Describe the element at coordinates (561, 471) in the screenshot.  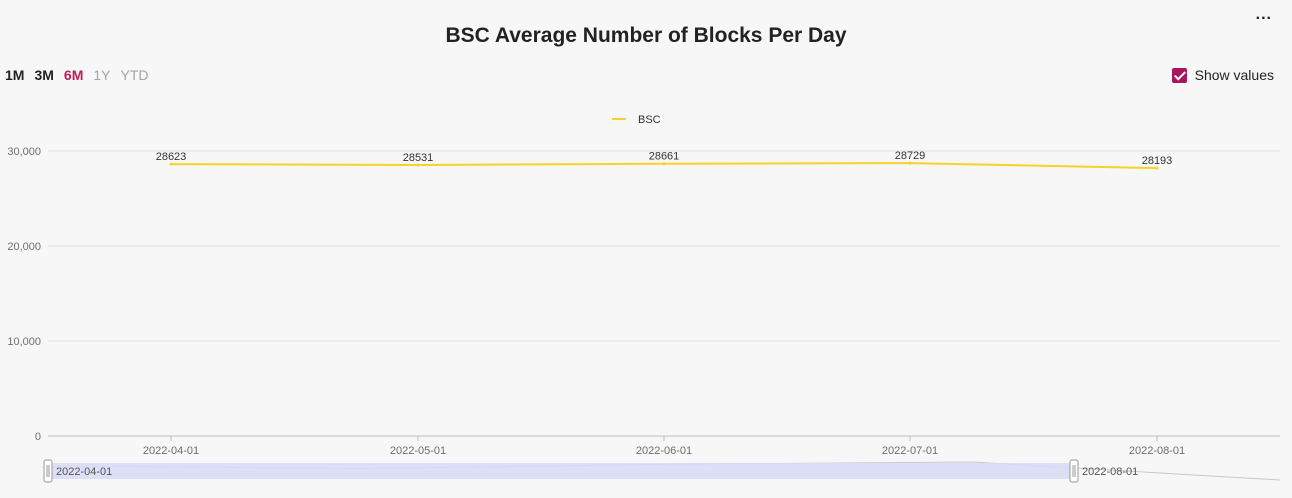
I see `zoom-selected-range` at that location.